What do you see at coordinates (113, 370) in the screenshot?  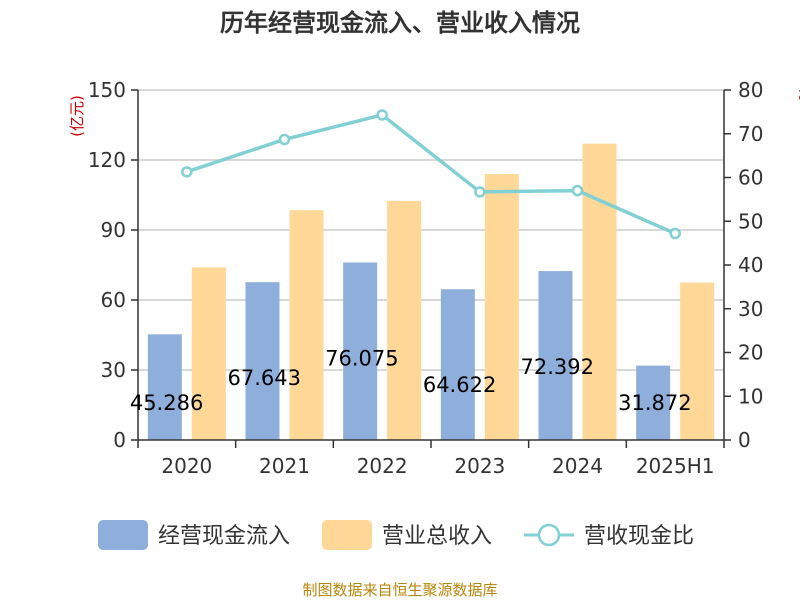 I see `left-tick-label: 30` at bounding box center [113, 370].